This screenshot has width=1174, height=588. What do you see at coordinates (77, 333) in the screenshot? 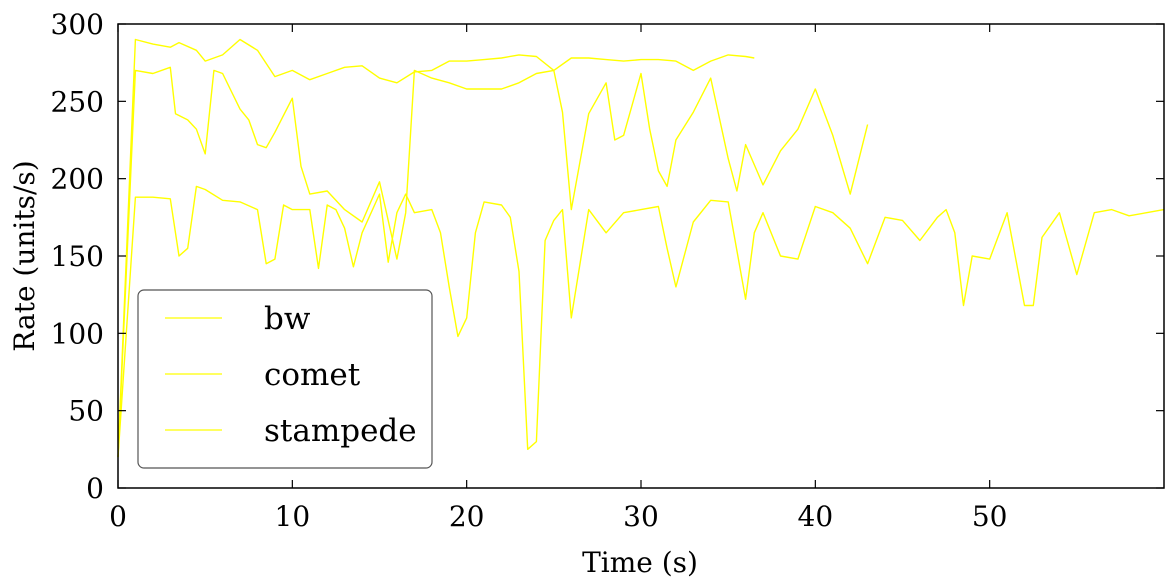
I see `y-tick-label: 100` at bounding box center [77, 333].